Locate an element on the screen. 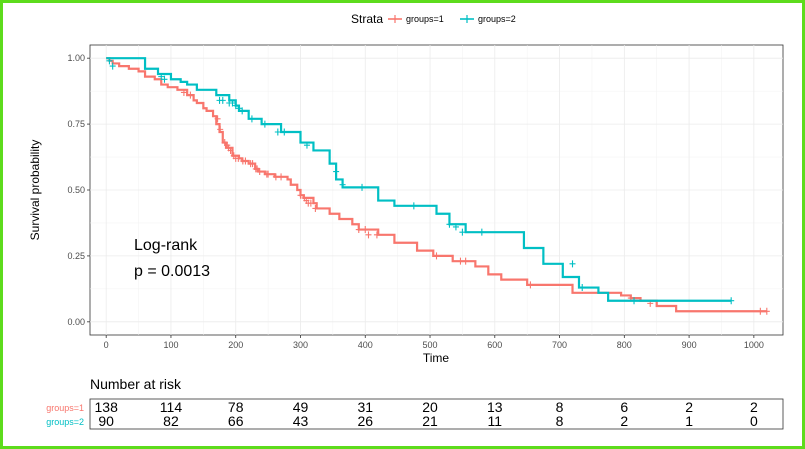  x-axis-title: Time is located at coordinates (436, 358).